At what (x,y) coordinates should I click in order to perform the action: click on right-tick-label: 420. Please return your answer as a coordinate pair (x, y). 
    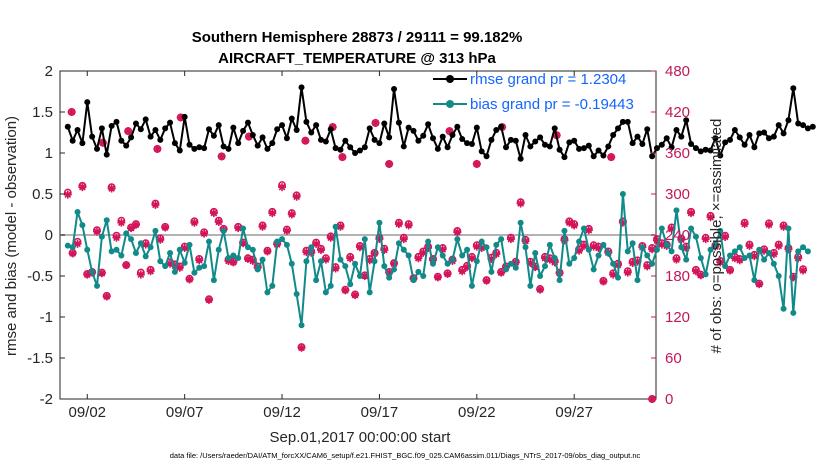
    Looking at the image, I should click on (677, 112).